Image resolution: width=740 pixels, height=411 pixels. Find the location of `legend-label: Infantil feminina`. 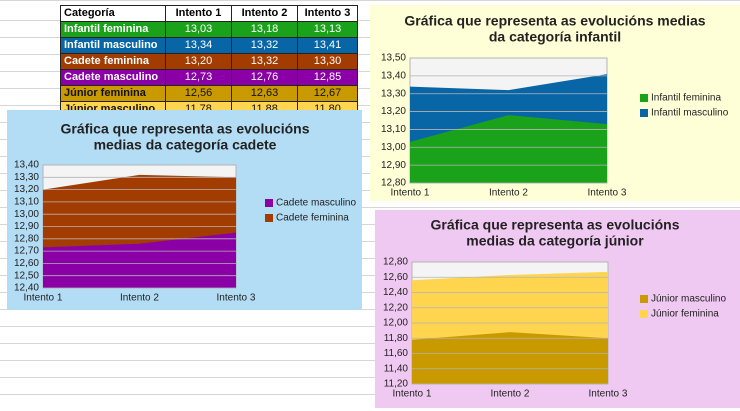

legend-label: Infantil feminina is located at coordinates (686, 98).